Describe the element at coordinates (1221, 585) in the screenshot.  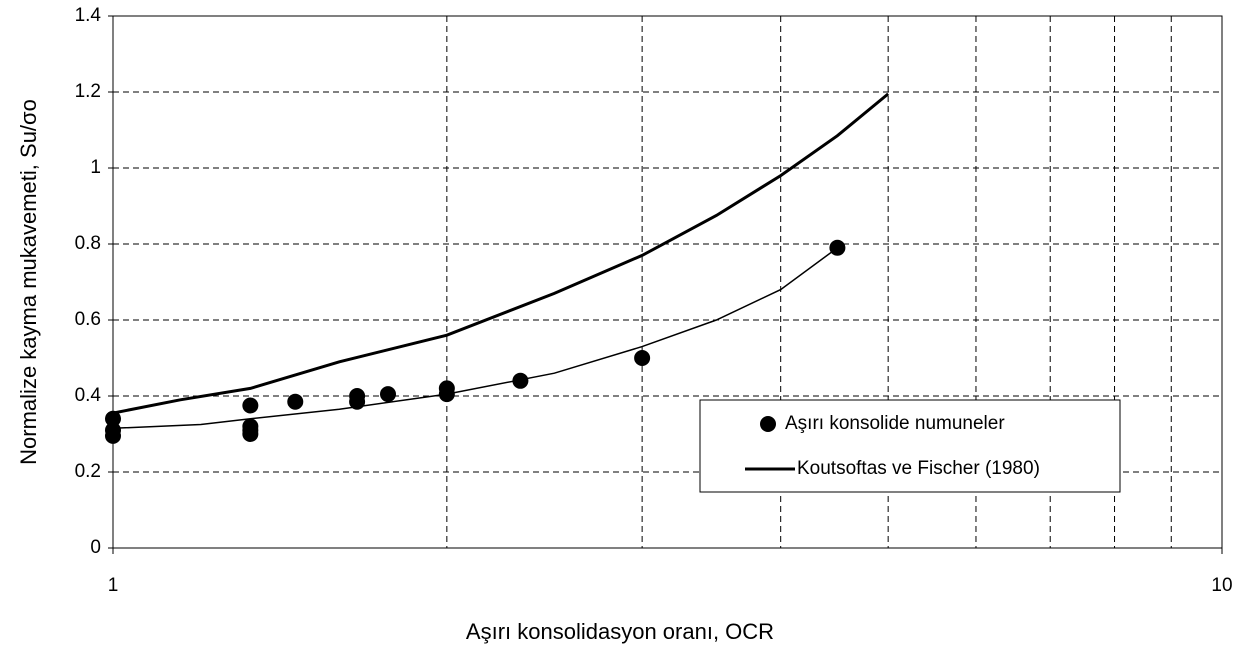
I see `x-tick-label: 10` at that location.